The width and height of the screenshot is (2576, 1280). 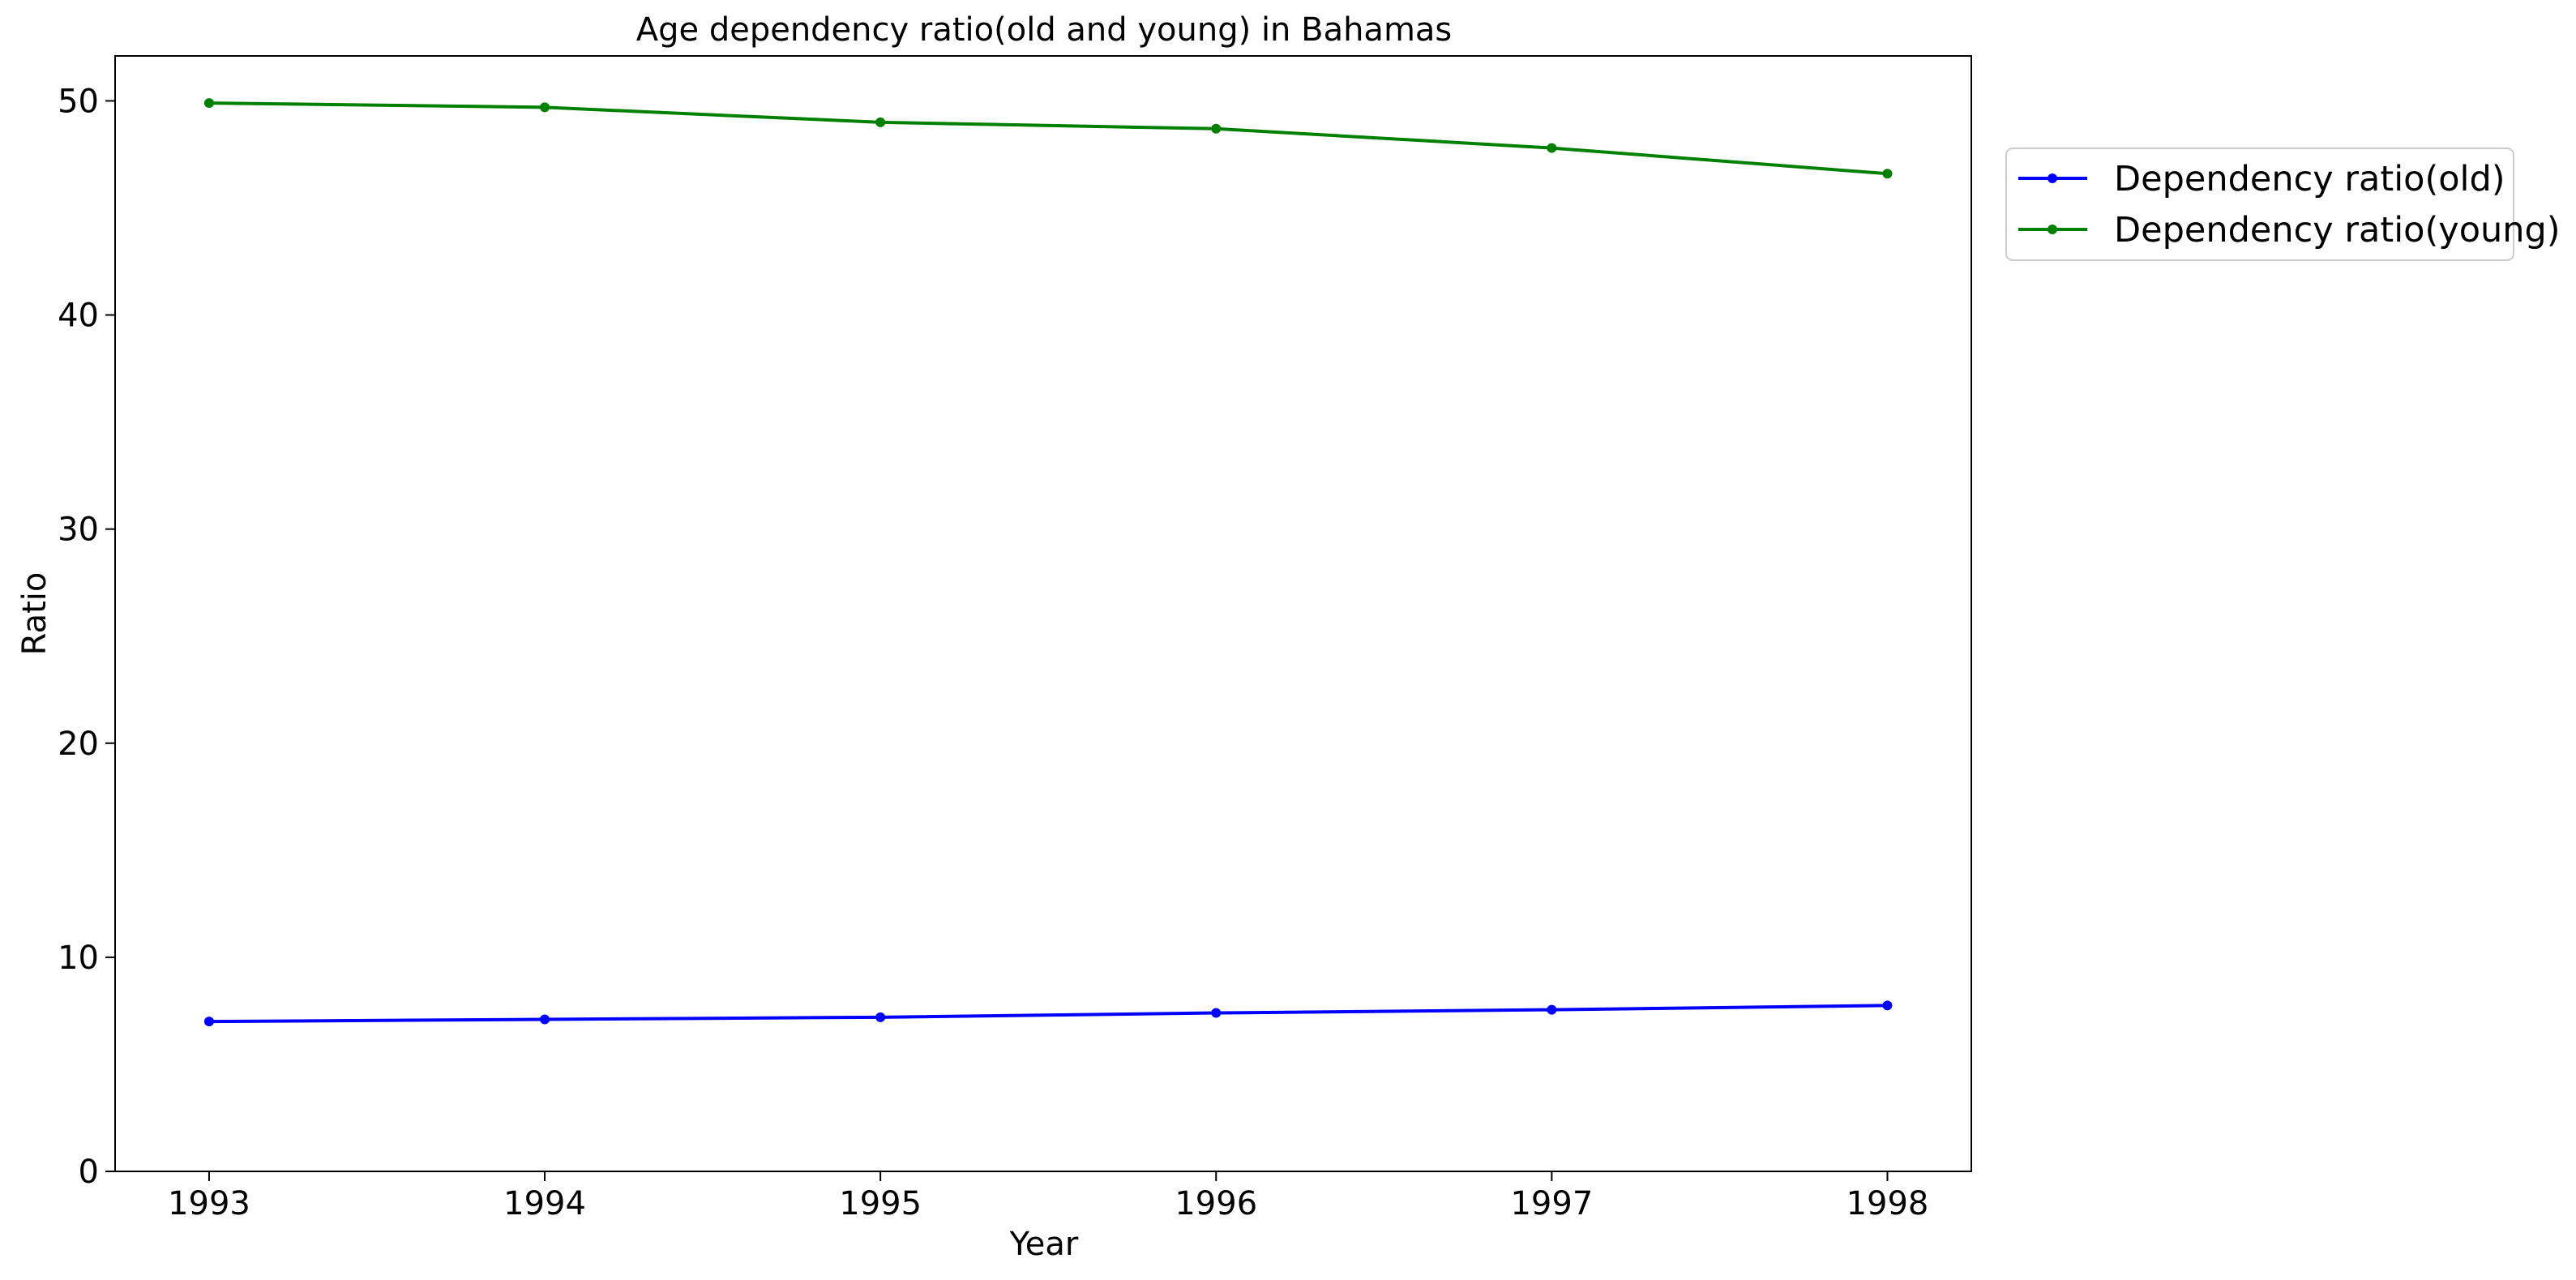 I want to click on legend-item: Dependency ratio(old), so click(x=2261, y=179).